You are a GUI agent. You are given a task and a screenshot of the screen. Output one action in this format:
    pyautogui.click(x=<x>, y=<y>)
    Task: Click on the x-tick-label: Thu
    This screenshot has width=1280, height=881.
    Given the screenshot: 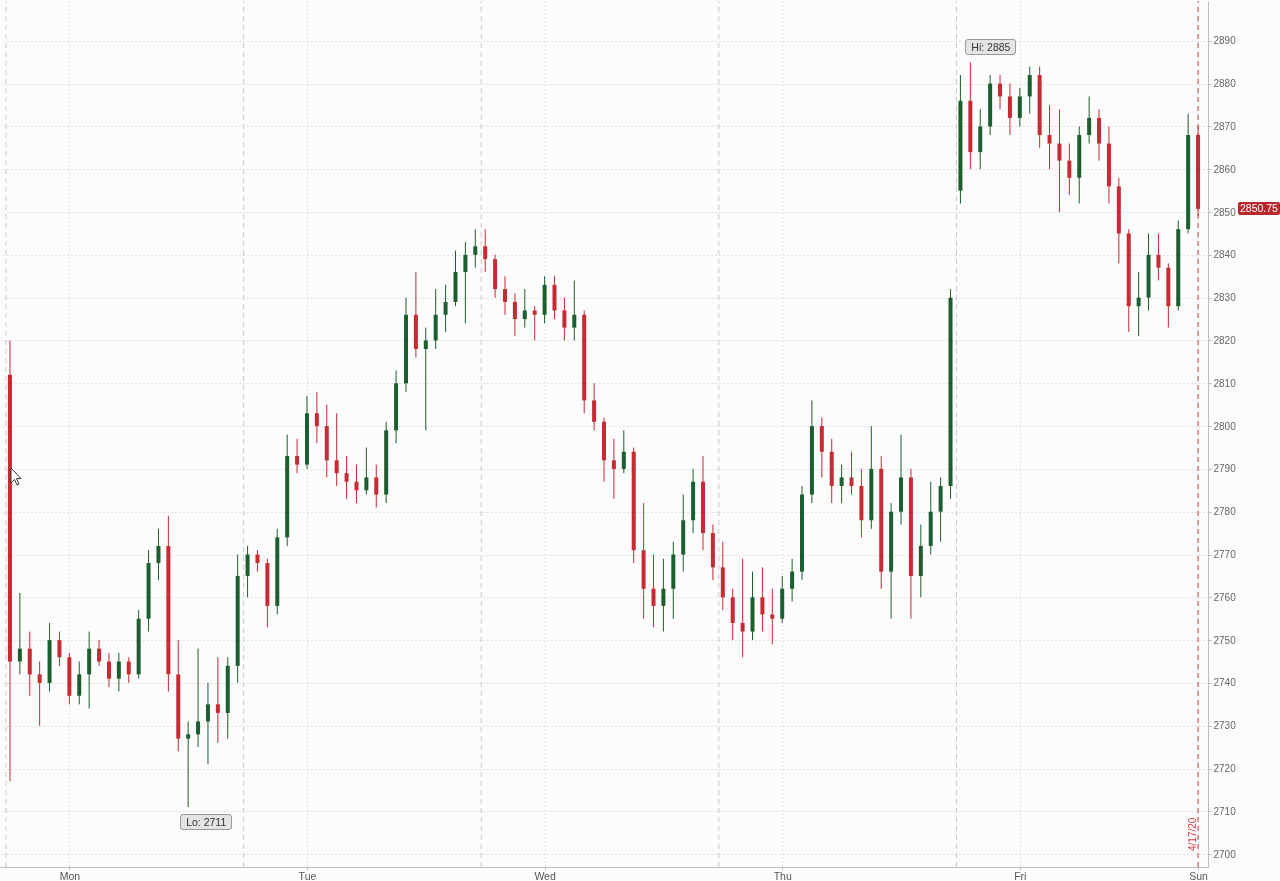 What is the action you would take?
    pyautogui.click(x=782, y=875)
    